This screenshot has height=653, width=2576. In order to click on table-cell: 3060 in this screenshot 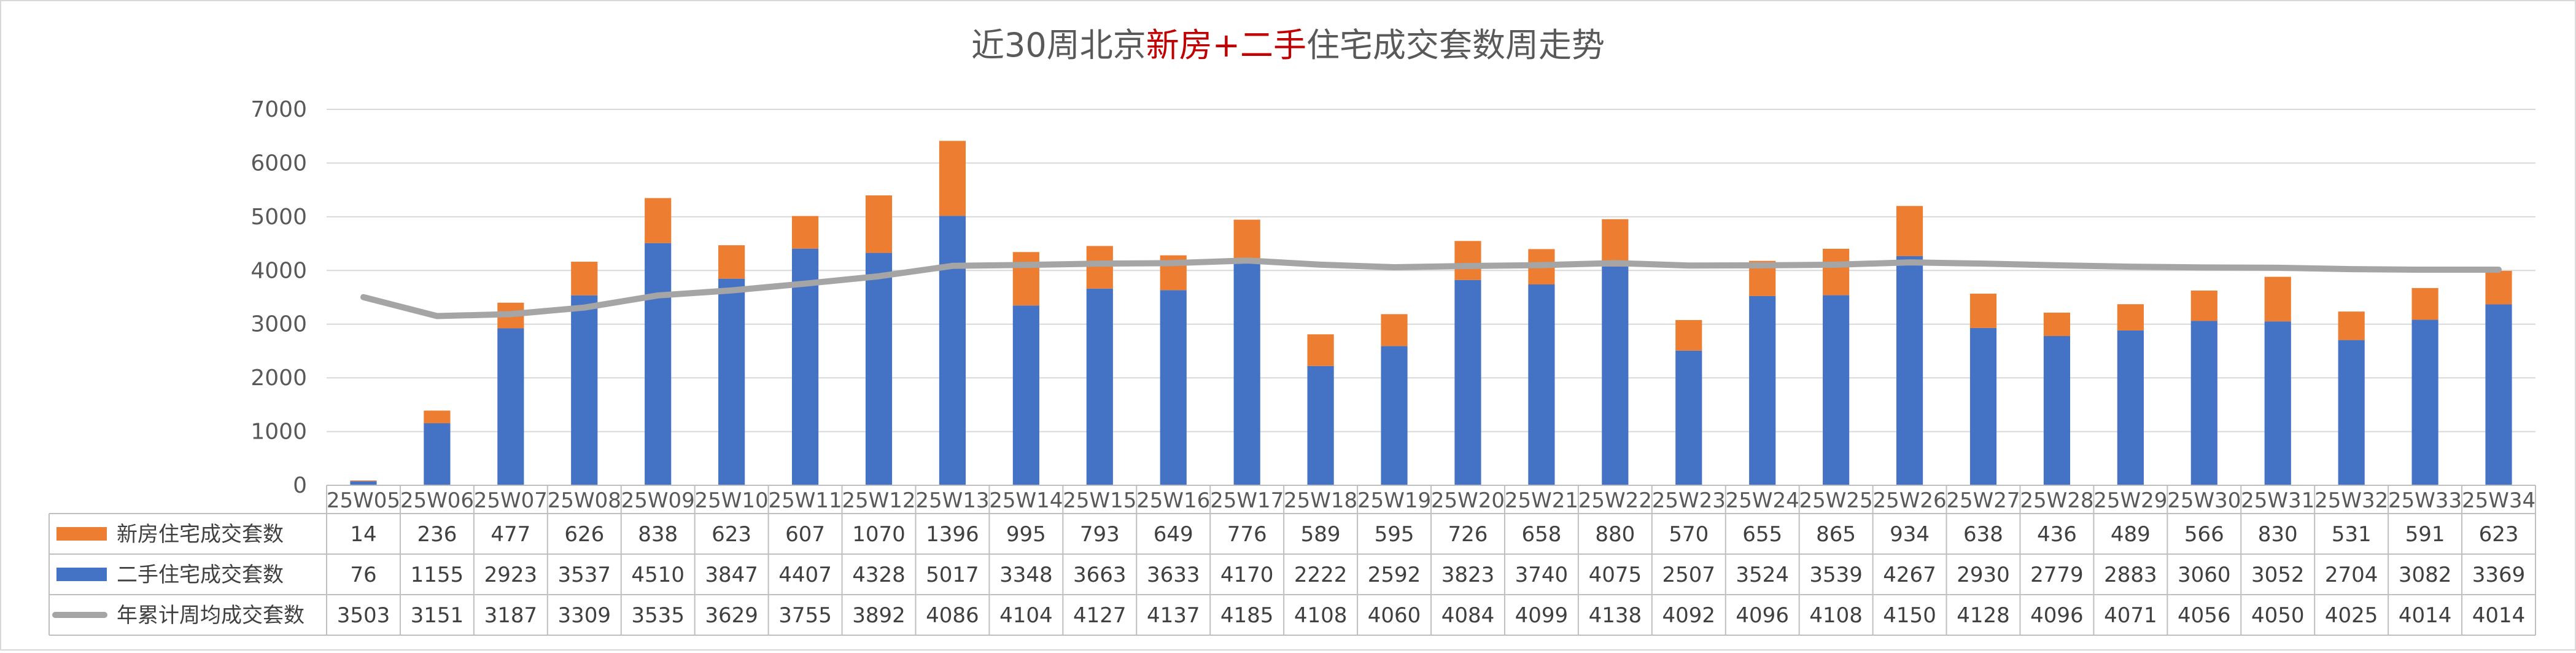, I will do `click(2204, 575)`.